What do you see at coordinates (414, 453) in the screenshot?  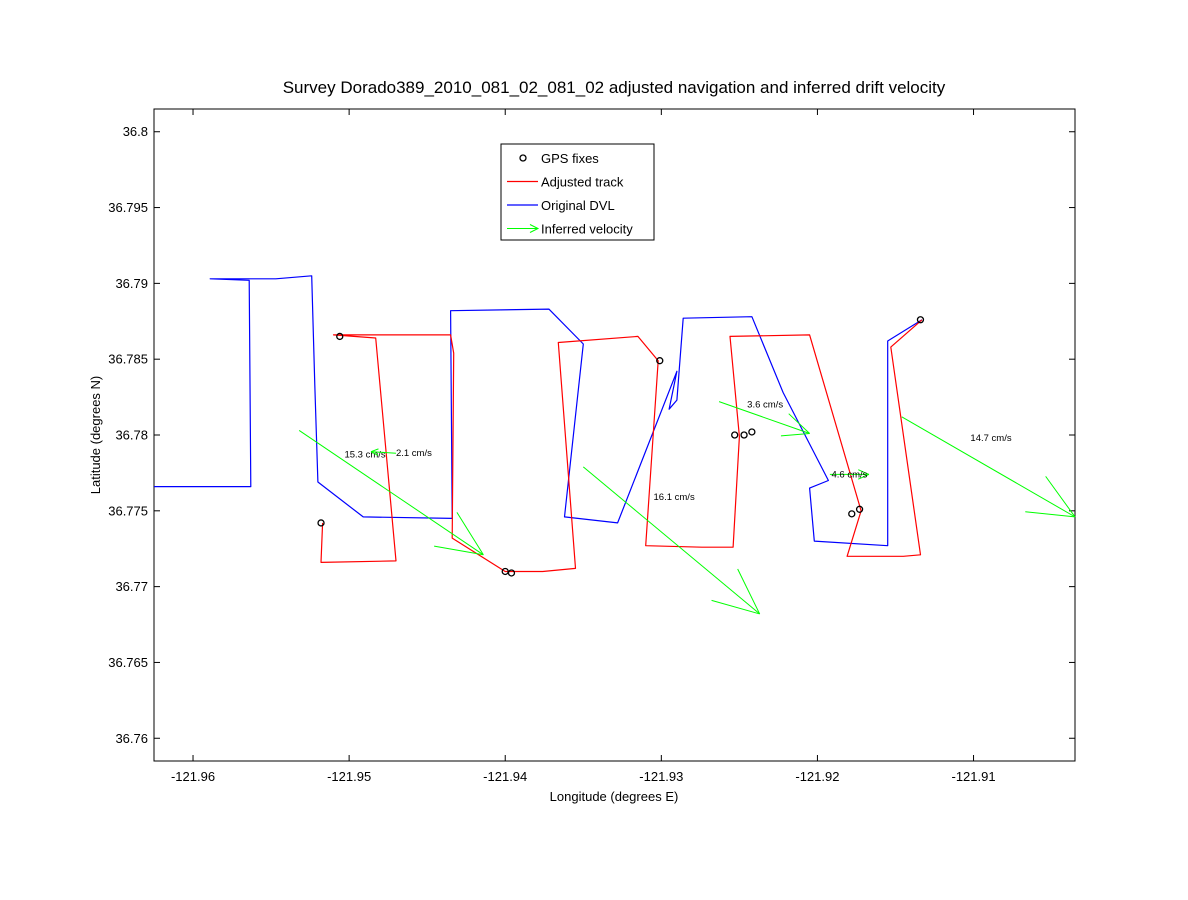 I see `velocity-label: 2.1 cm/s` at bounding box center [414, 453].